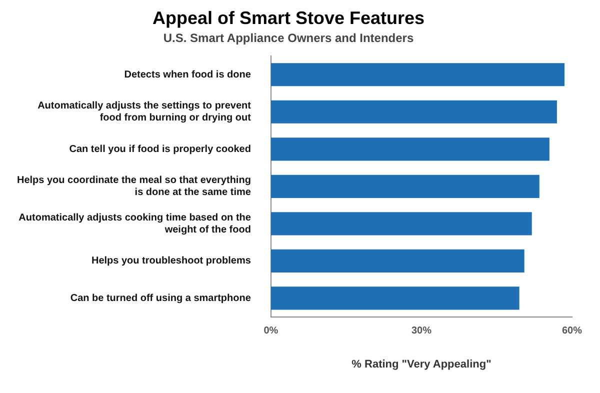 The image size is (600, 393). What do you see at coordinates (288, 18) in the screenshot?
I see `chart-title: Appeal of Smart Stove Features` at bounding box center [288, 18].